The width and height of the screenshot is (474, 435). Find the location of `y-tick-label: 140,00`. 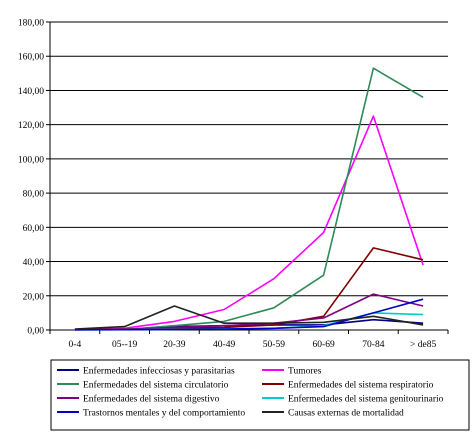

y-tick-label: 140,00 is located at coordinates (31, 92).